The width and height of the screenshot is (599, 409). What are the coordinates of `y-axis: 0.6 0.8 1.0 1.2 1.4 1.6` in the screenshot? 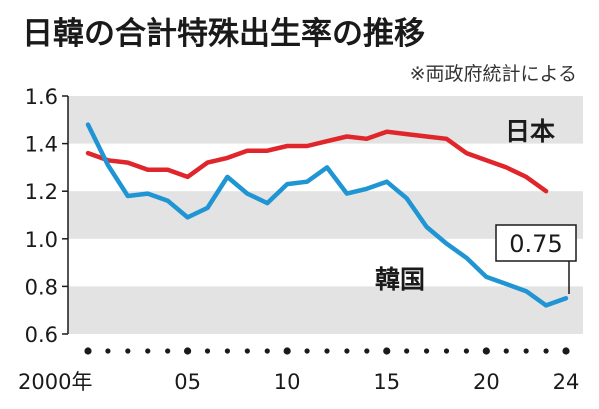 It's located at (47, 216).